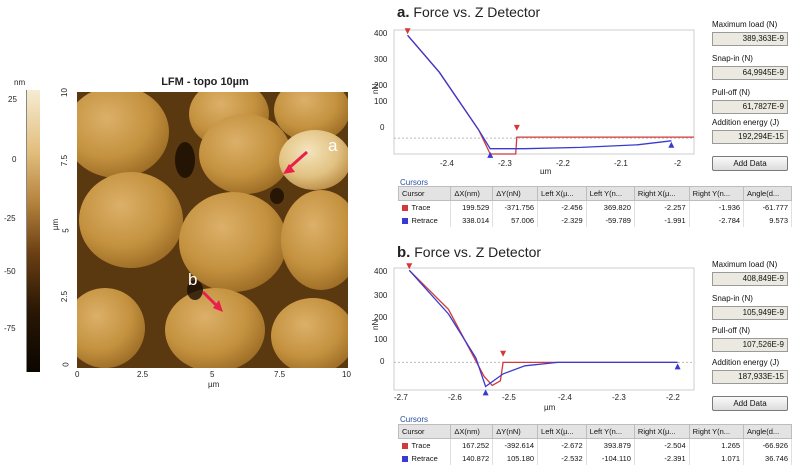 The height and width of the screenshot is (472, 805). Describe the element at coordinates (424, 220) in the screenshot. I see `cursor-name: Retrace` at that location.